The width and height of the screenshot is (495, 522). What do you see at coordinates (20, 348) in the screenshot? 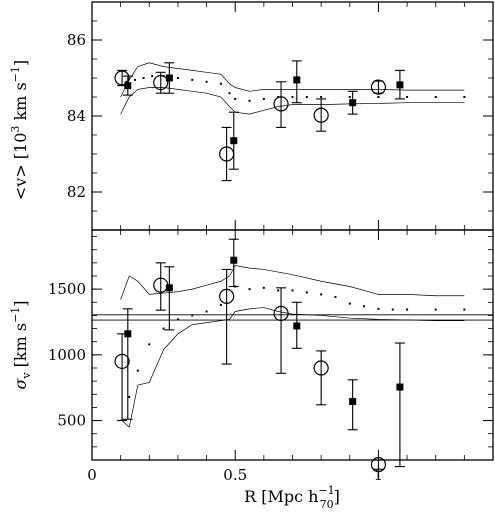
I see `bottom-y-label-tail: [km s` at bounding box center [20, 348].